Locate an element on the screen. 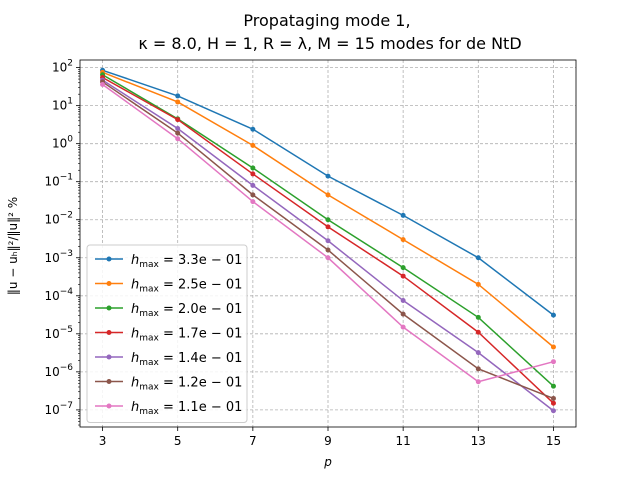 The image size is (640, 480). y-tick-label: 10⁻¹ is located at coordinates (58, 181).